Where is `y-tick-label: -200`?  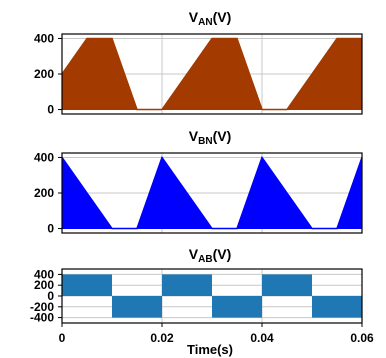 y-tick-label: -200 is located at coordinates (42, 307).